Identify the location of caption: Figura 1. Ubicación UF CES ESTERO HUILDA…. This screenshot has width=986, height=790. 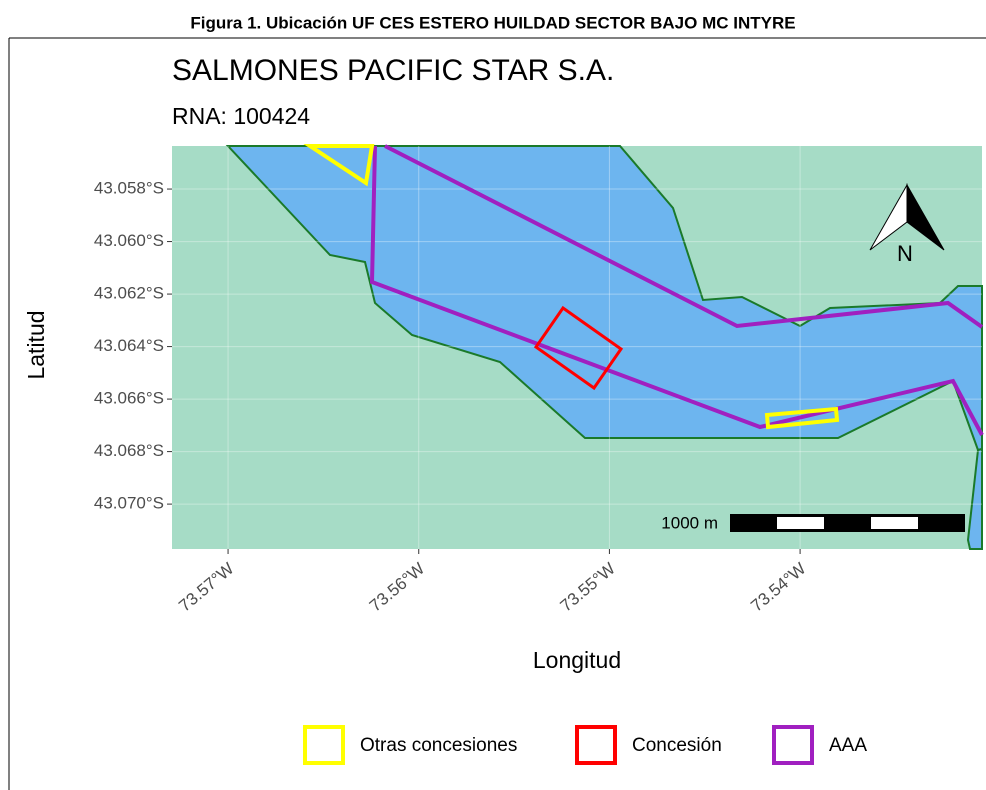
(492, 22).